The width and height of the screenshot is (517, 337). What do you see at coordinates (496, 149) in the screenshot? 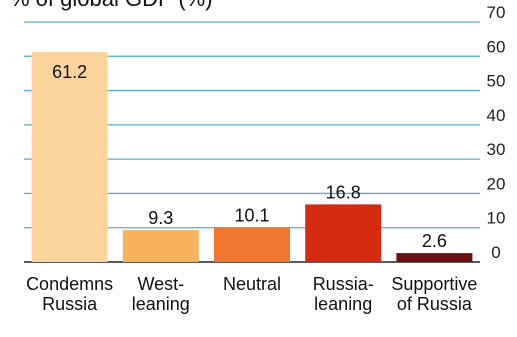
I see `y-tick-label: 30` at bounding box center [496, 149].